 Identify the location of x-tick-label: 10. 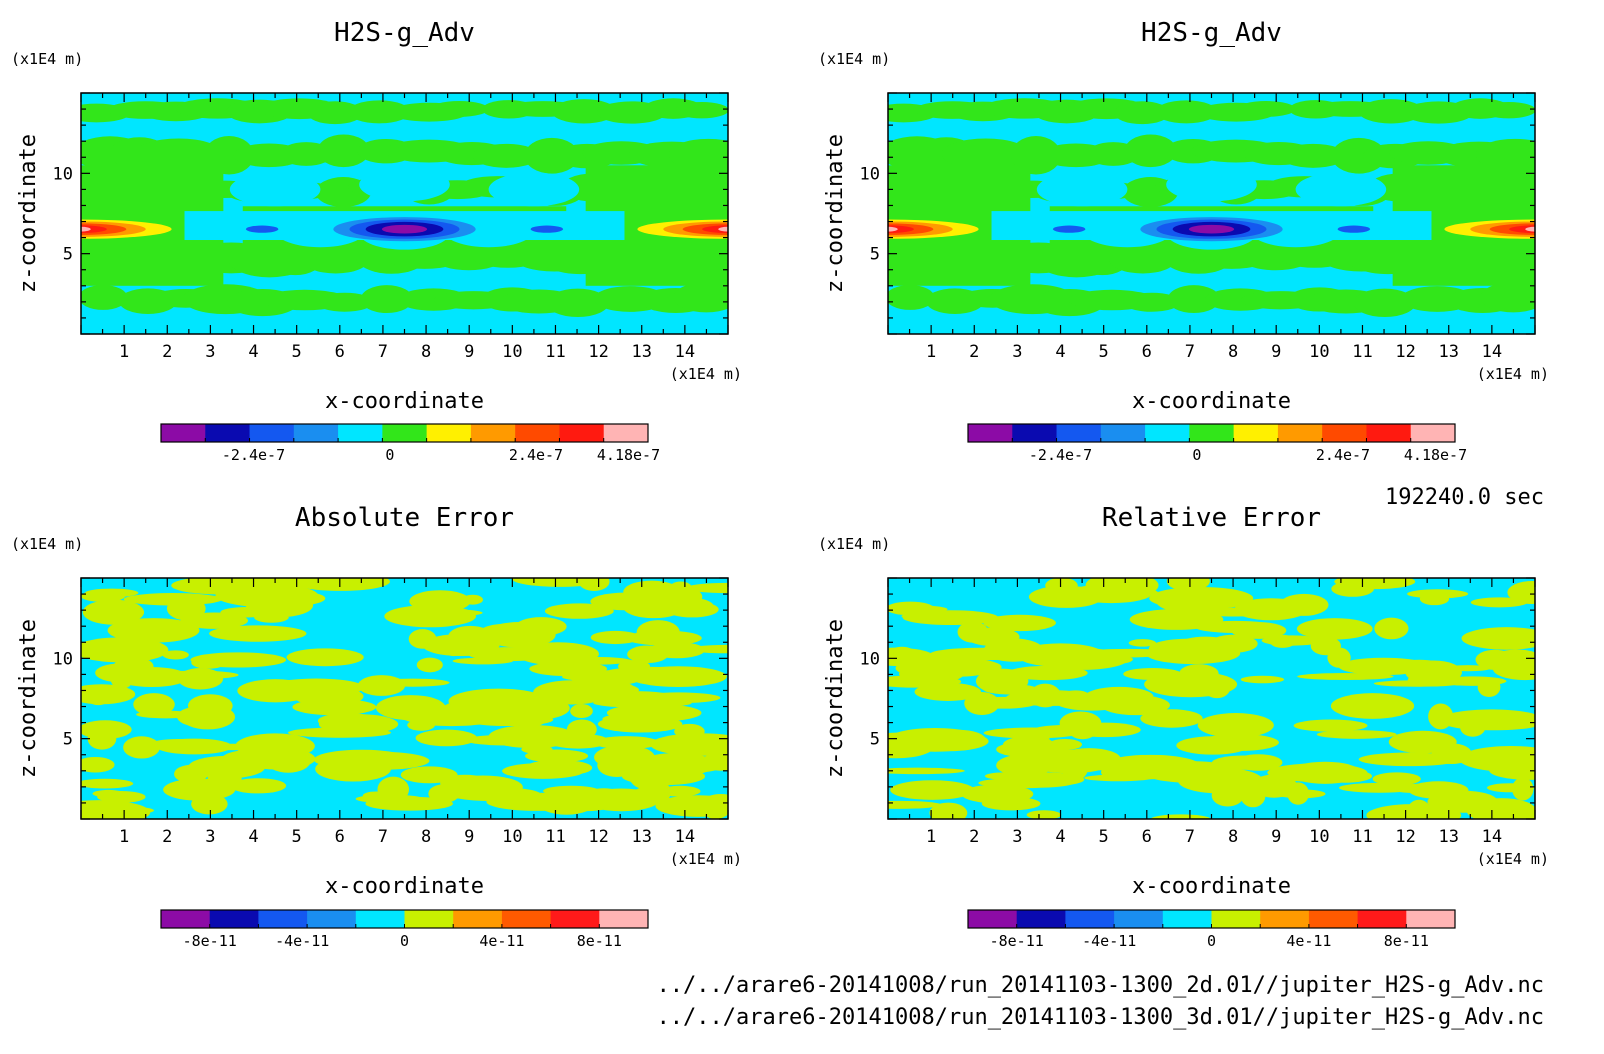
(512, 837).